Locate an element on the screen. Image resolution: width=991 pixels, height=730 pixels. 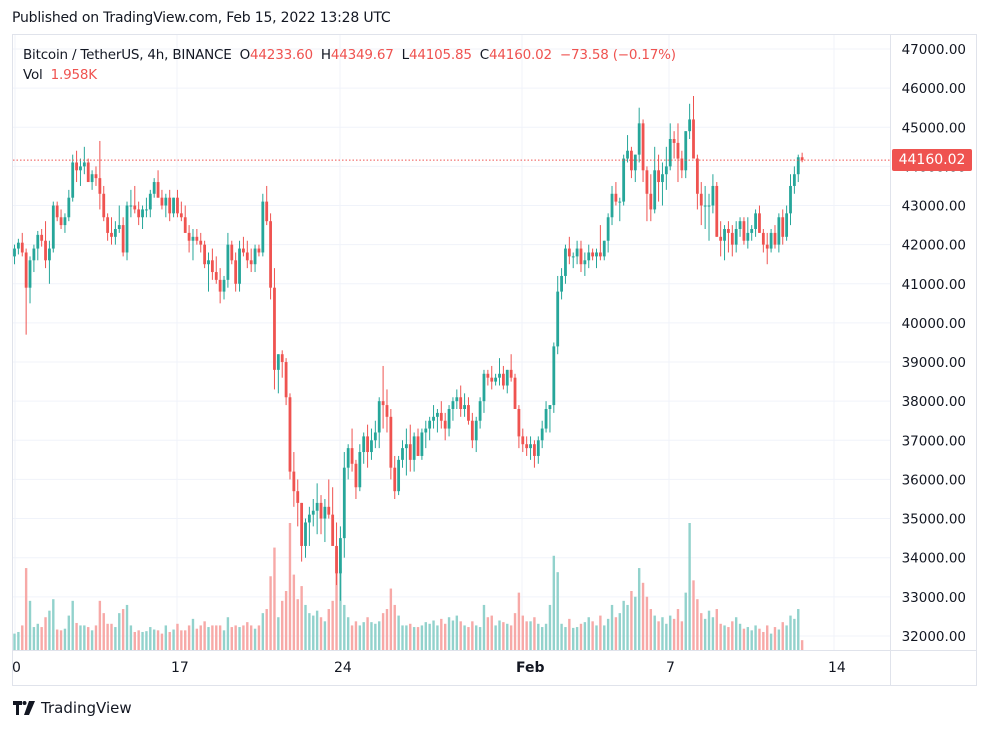
symbol-title: Bitcoin / TetherUS, 4h, BINANCE is located at coordinates (127, 55).